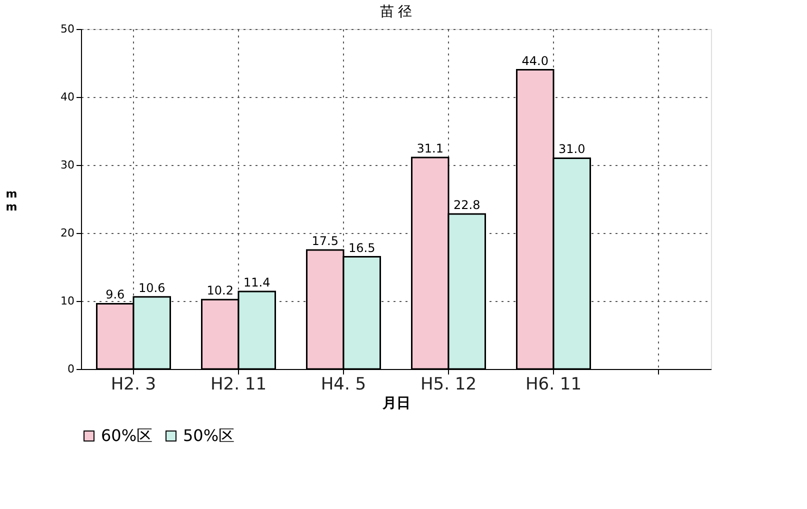  I want to click on x-tick-label: H5. 12, so click(448, 384).